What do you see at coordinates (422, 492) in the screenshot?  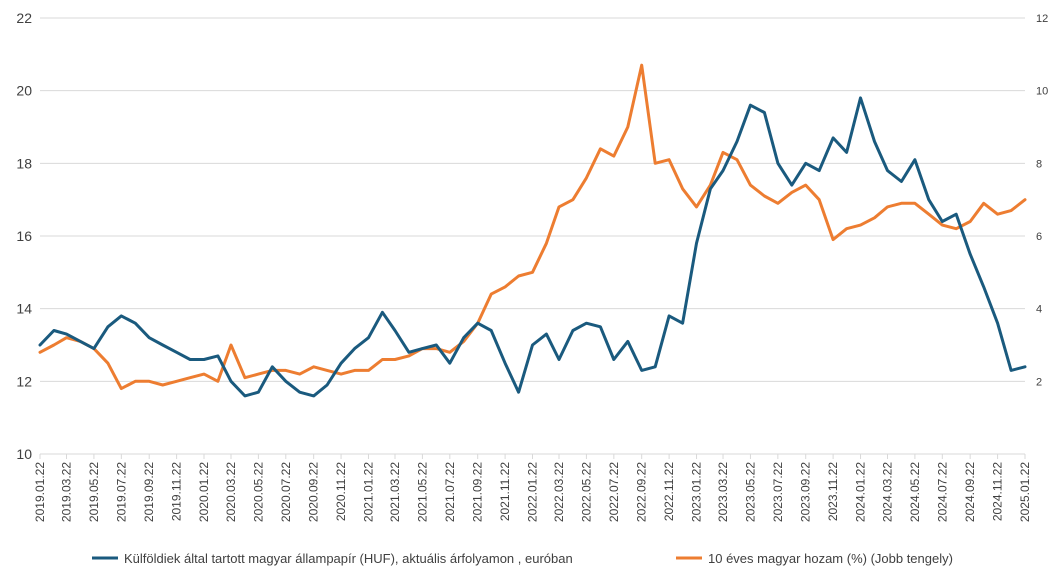 I see `x-axis-tick-label: 2021.05.22` at bounding box center [422, 492].